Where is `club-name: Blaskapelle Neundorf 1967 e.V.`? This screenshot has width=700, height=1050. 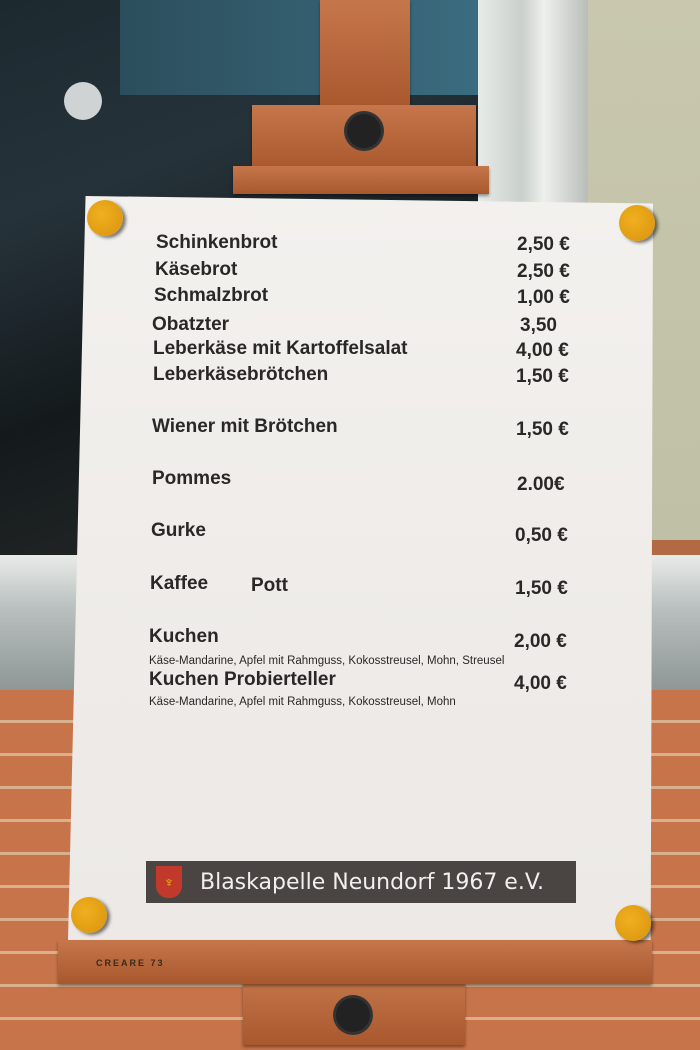
club-name: Blaskapelle Neundorf 1967 e.V. is located at coordinates (372, 882).